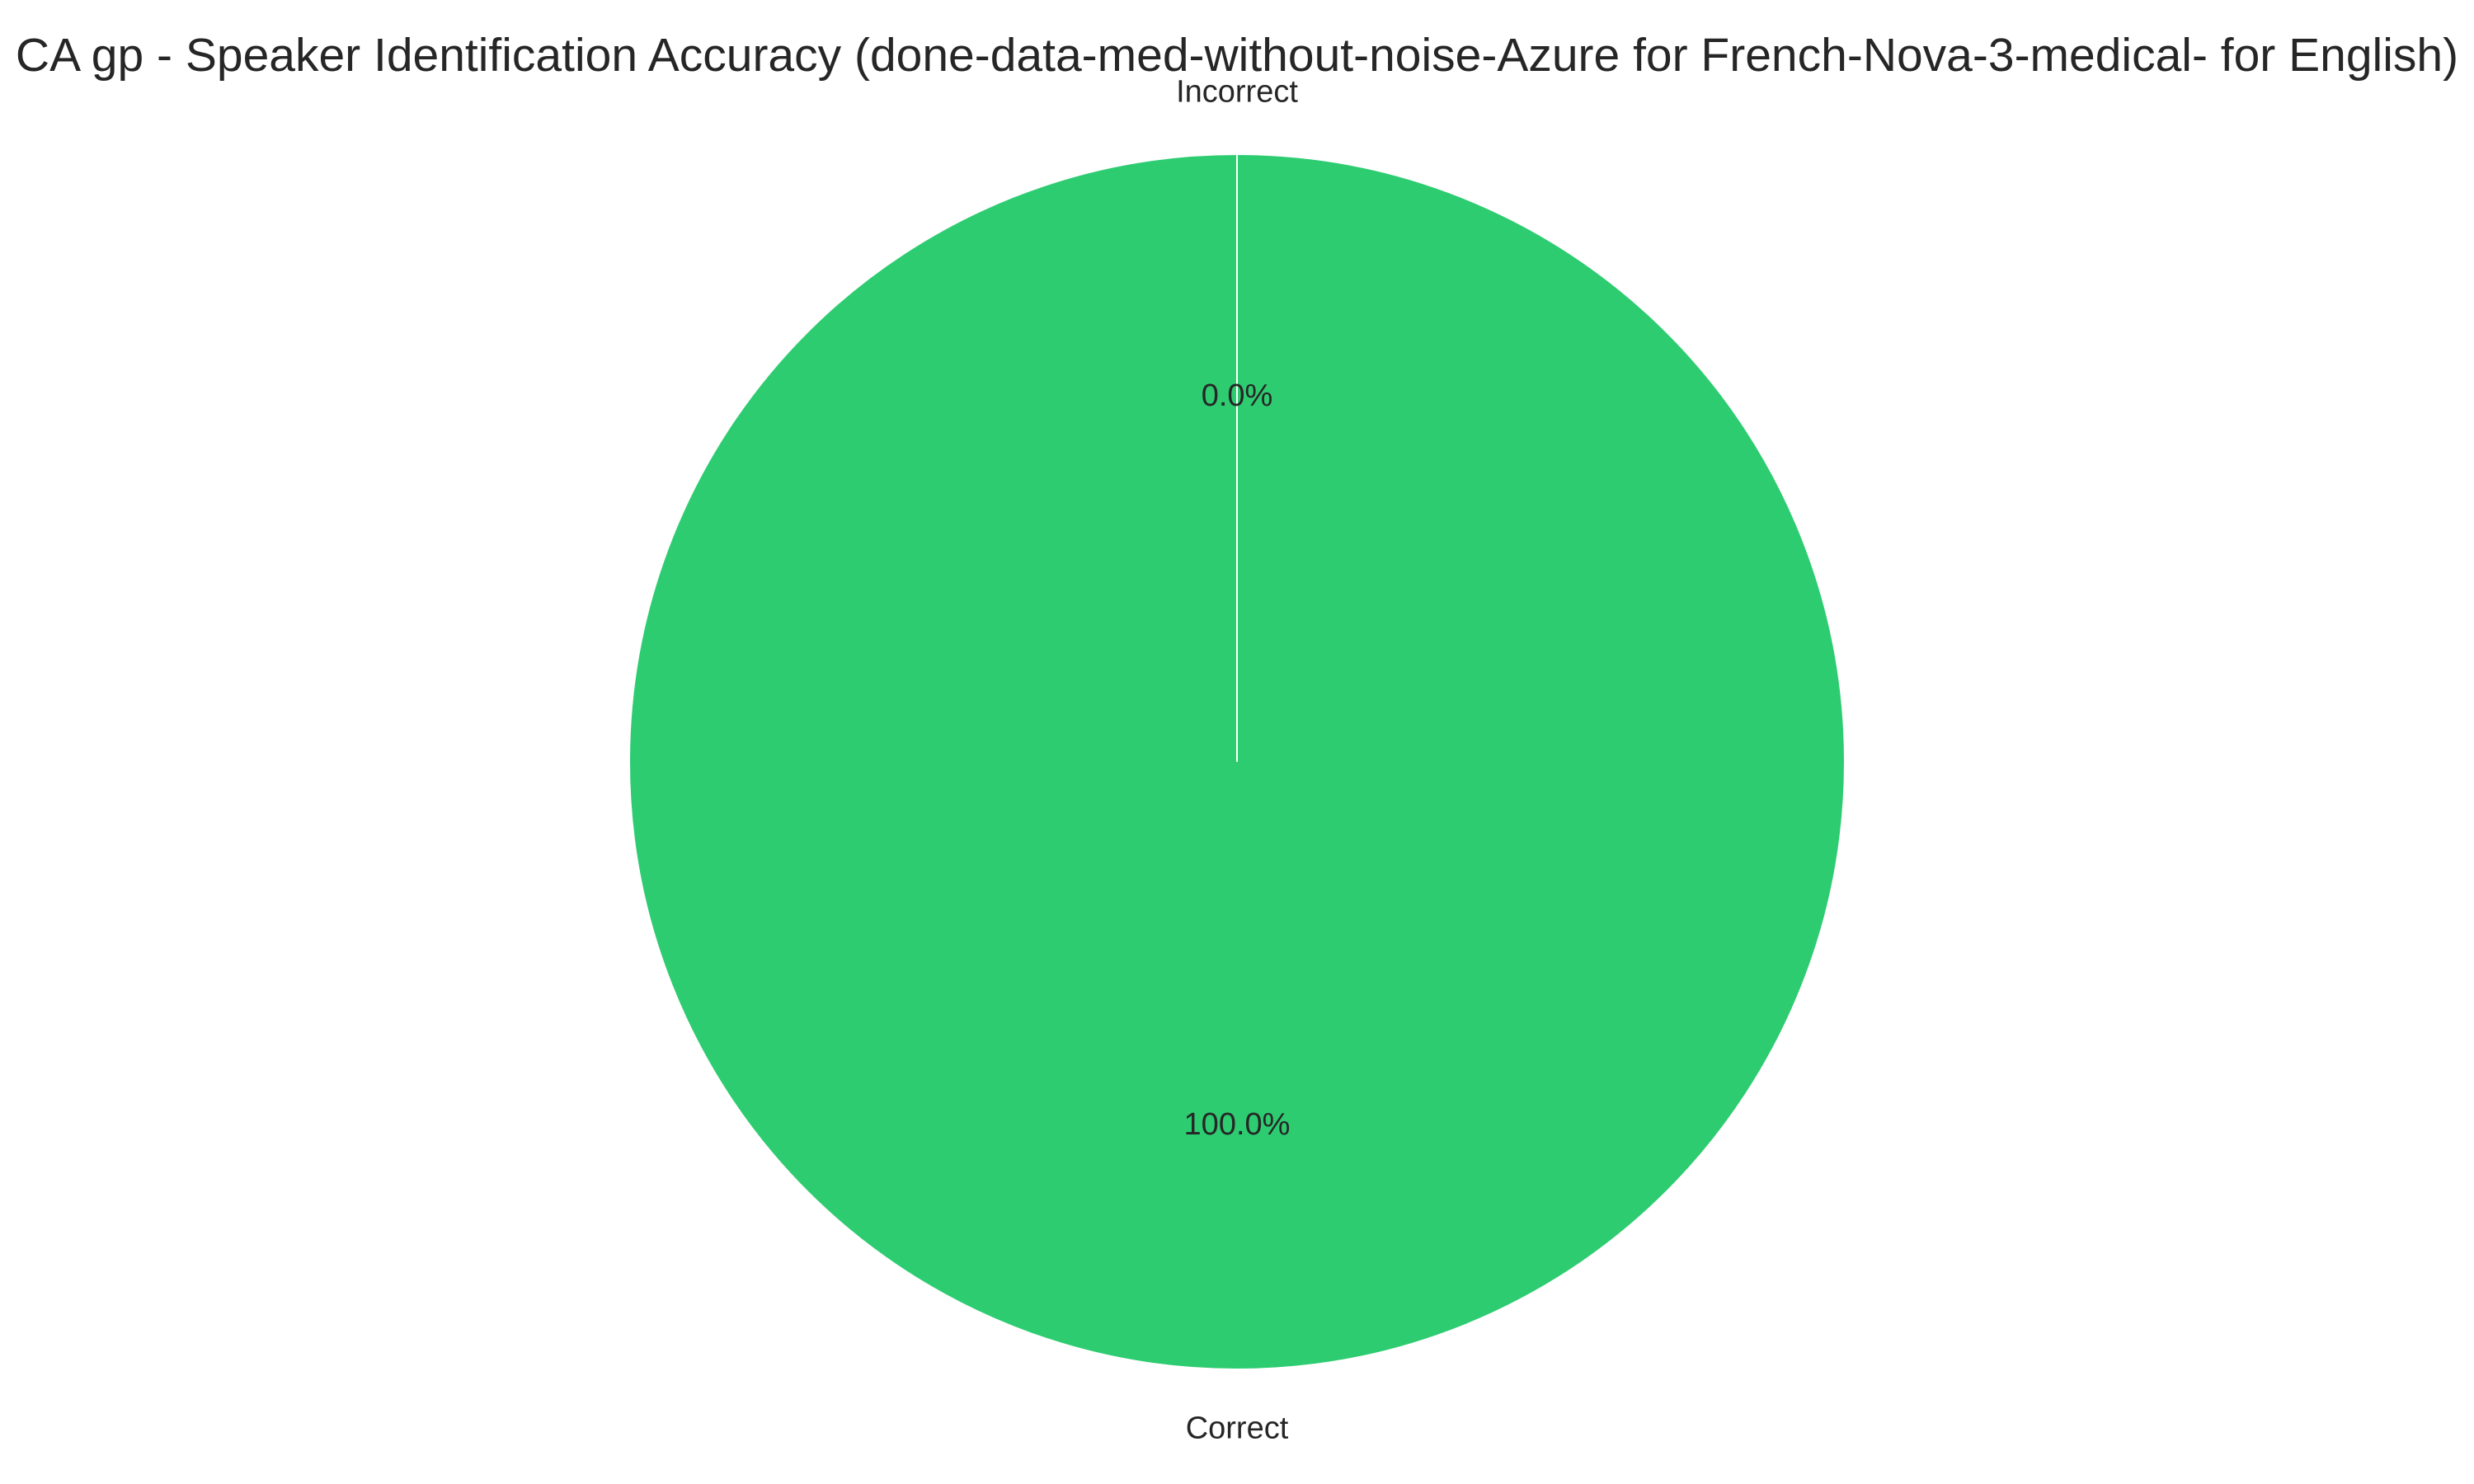 This screenshot has width=2474, height=1484. What do you see at coordinates (1237, 1428) in the screenshot?
I see `slice-label-correct: Correct` at bounding box center [1237, 1428].